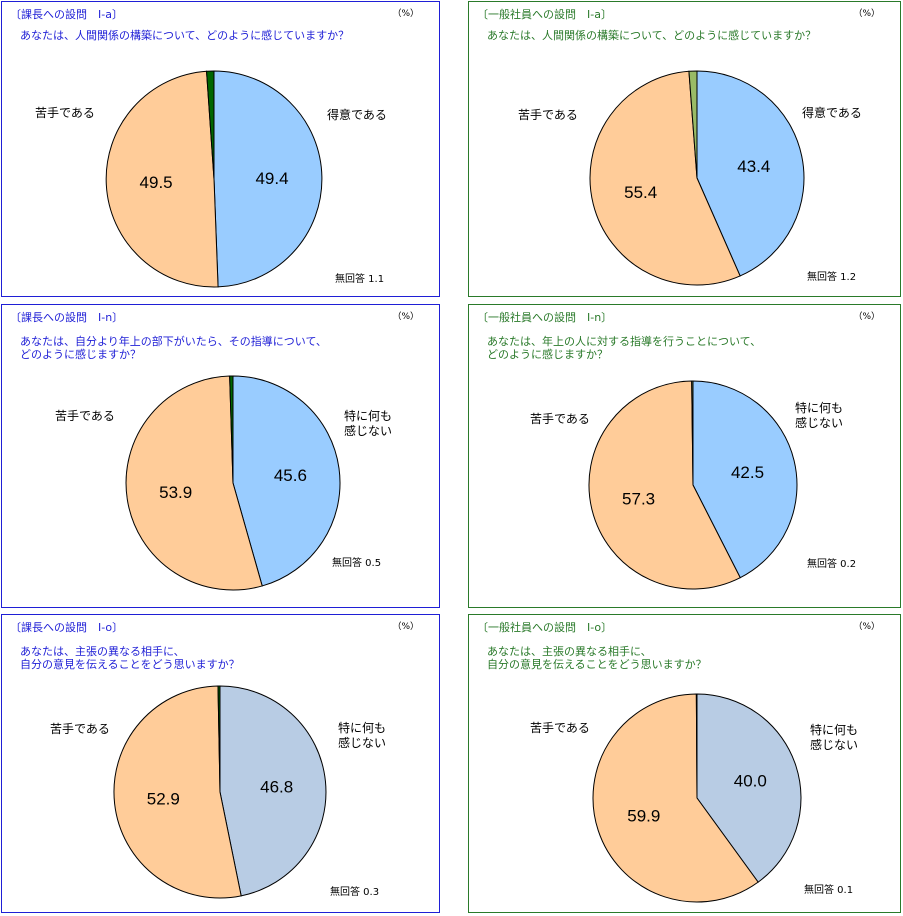  What do you see at coordinates (544, 14) in the screenshot?
I see `panel-header: 〔一般社員への設問 Ⅰ-a〕` at bounding box center [544, 14].